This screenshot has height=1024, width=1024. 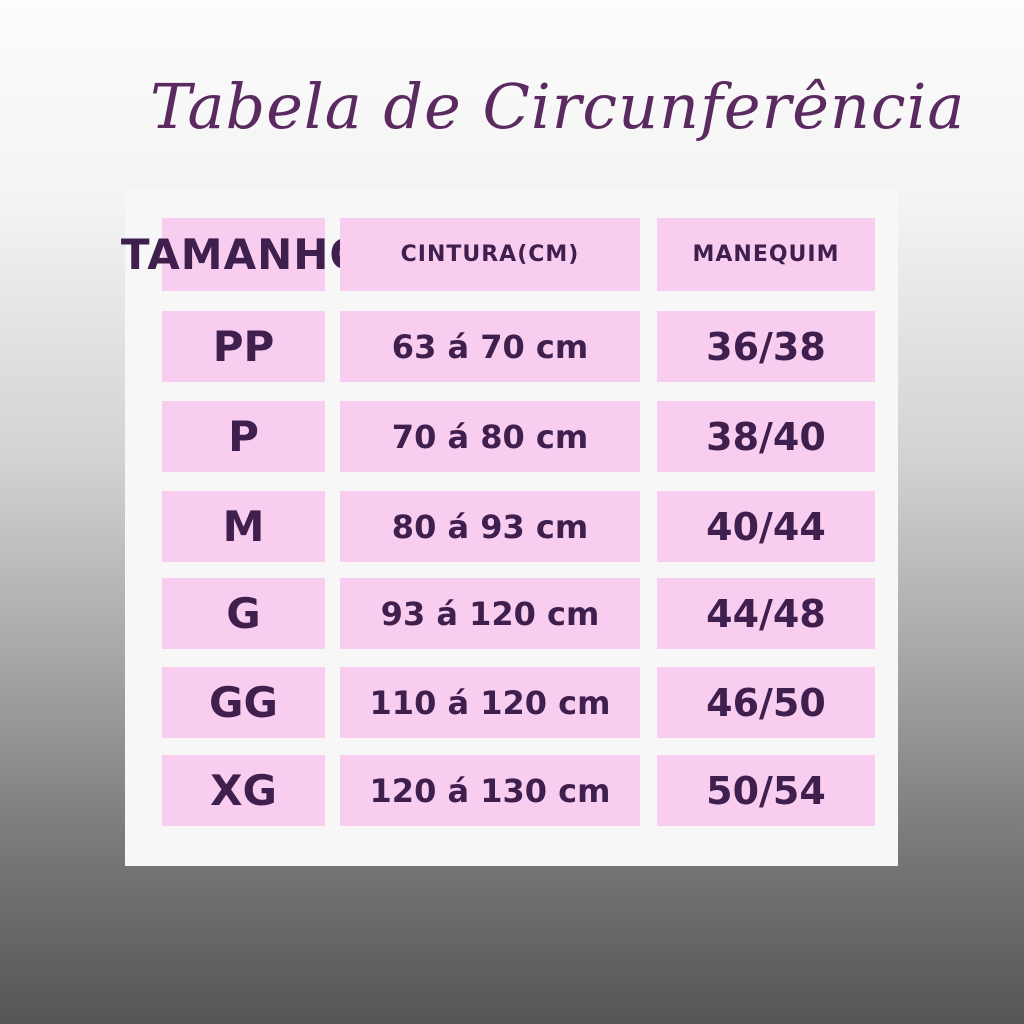 I want to click on size-cell: M, so click(x=243, y=526).